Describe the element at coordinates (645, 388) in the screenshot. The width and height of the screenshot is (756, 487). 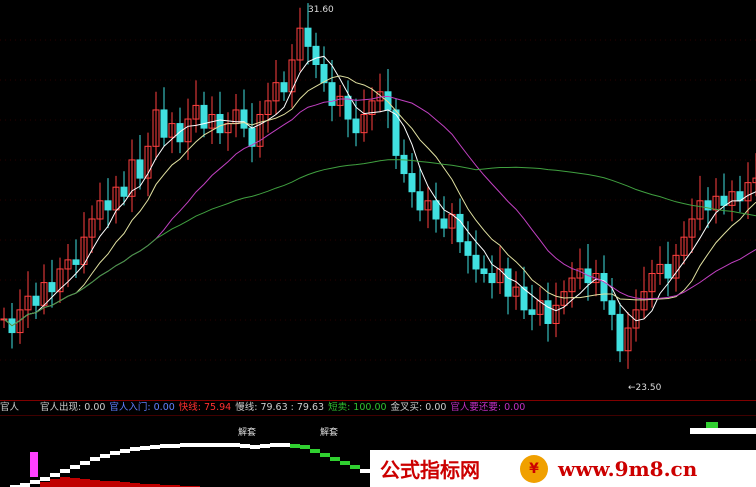
I see `low-label: ←23.50` at that location.